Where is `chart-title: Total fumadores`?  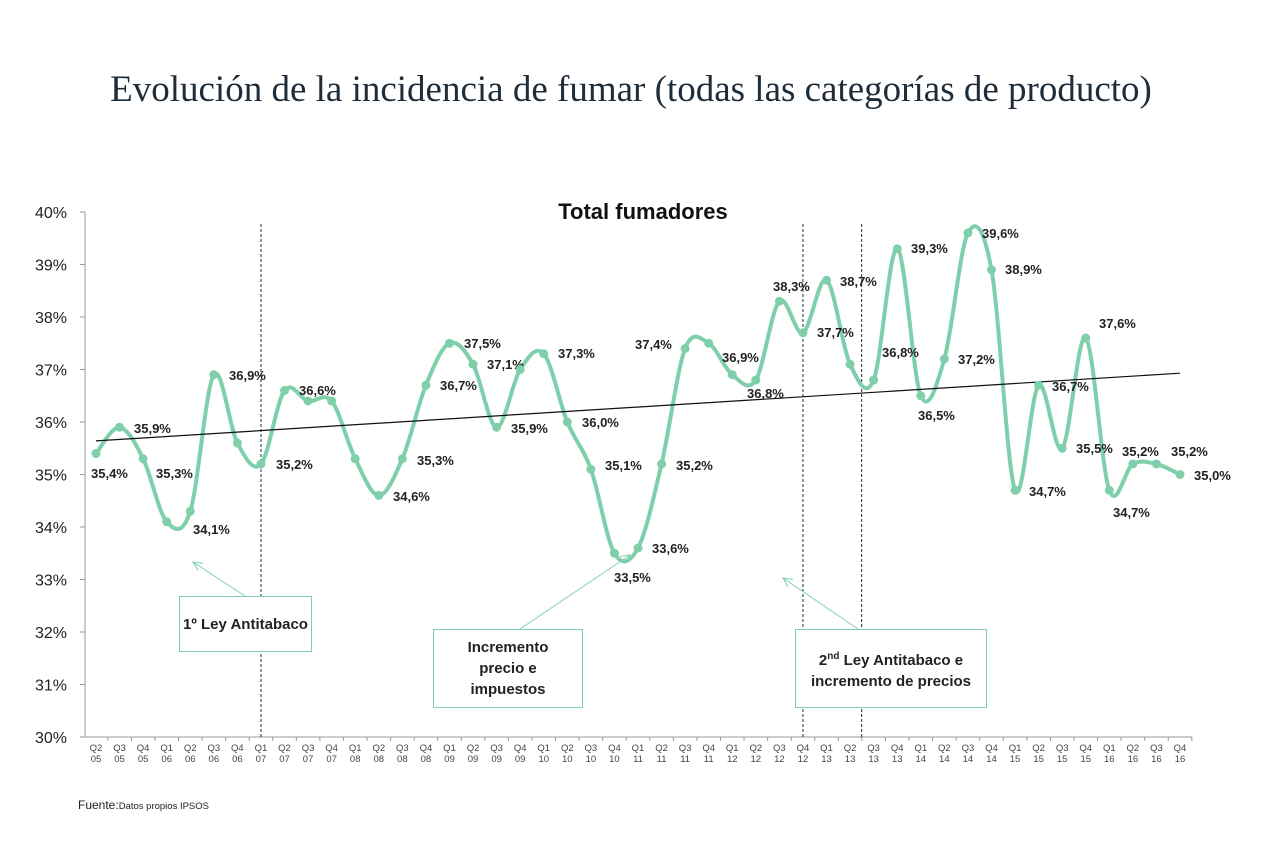 chart-title: Total fumadores is located at coordinates (643, 211).